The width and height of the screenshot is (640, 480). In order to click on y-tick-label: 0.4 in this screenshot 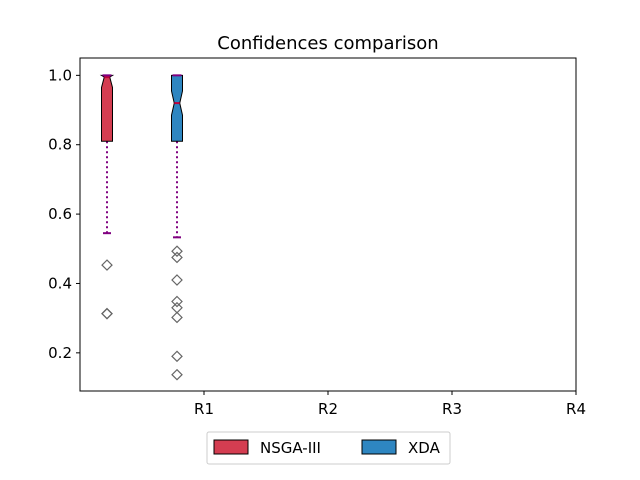, I will do `click(60, 283)`.